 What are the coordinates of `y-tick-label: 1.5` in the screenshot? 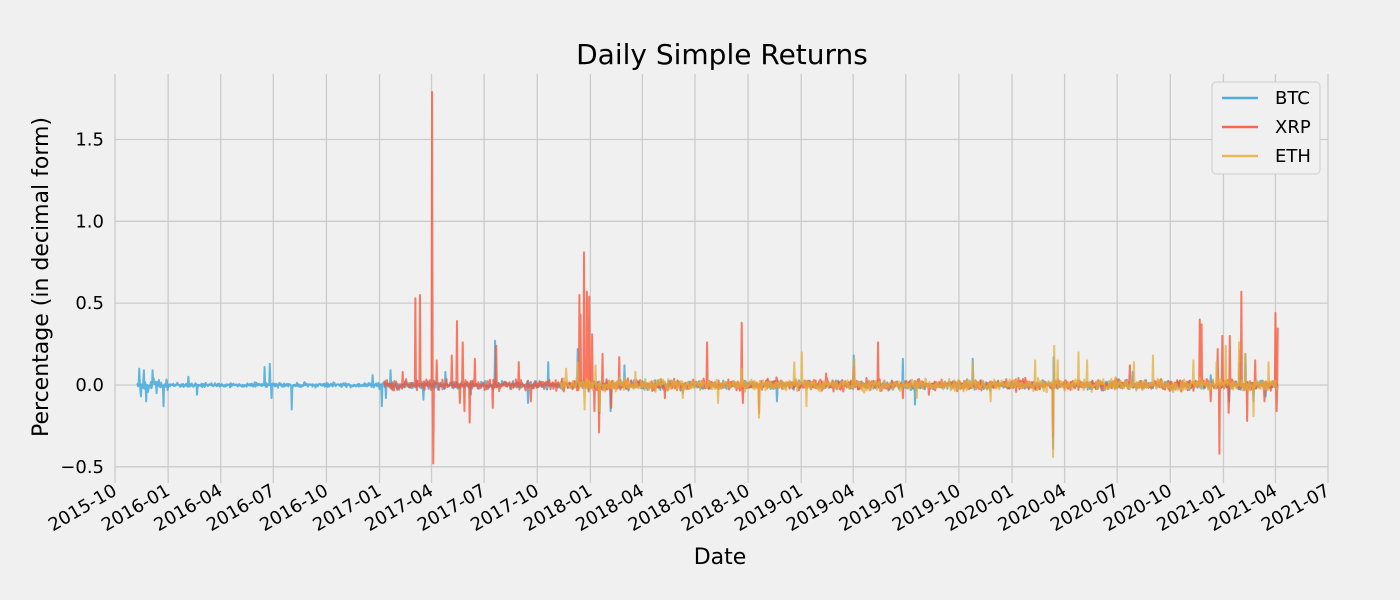 It's located at (89, 139).